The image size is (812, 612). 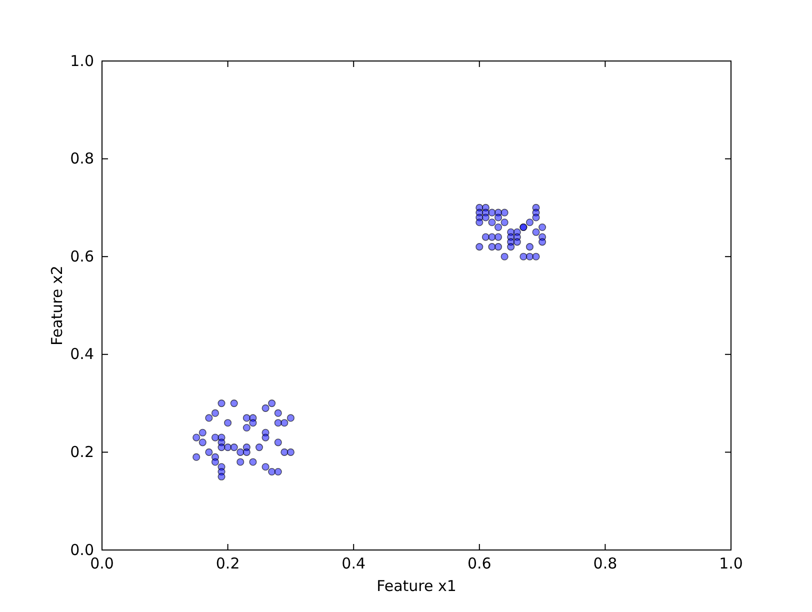 What do you see at coordinates (82, 256) in the screenshot?
I see `y-tick-label: 0.6` at bounding box center [82, 256].